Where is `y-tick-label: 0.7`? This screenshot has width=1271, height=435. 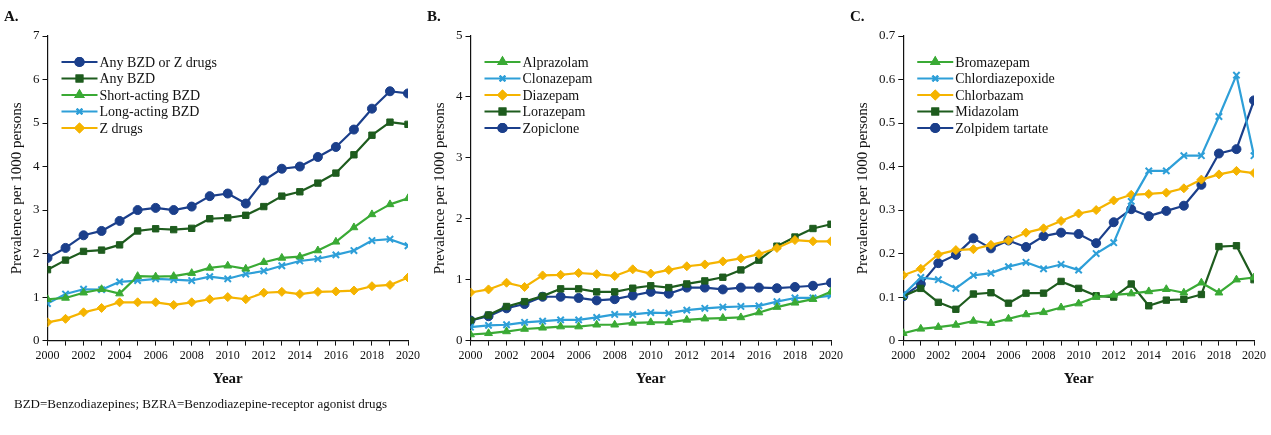 y-tick-label: 0.7 is located at coordinates (887, 35).